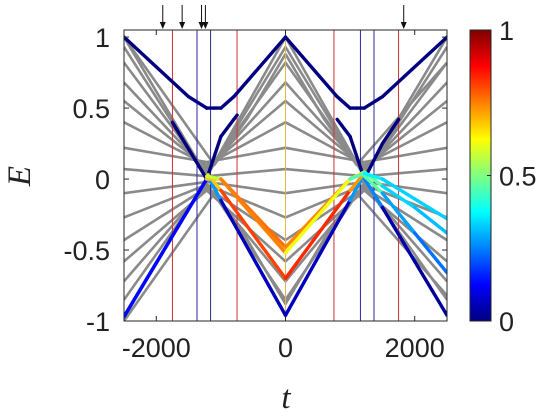 This screenshot has height=420, width=560. Describe the element at coordinates (98, 322) in the screenshot. I see `y-tick-label-0: -1` at that location.